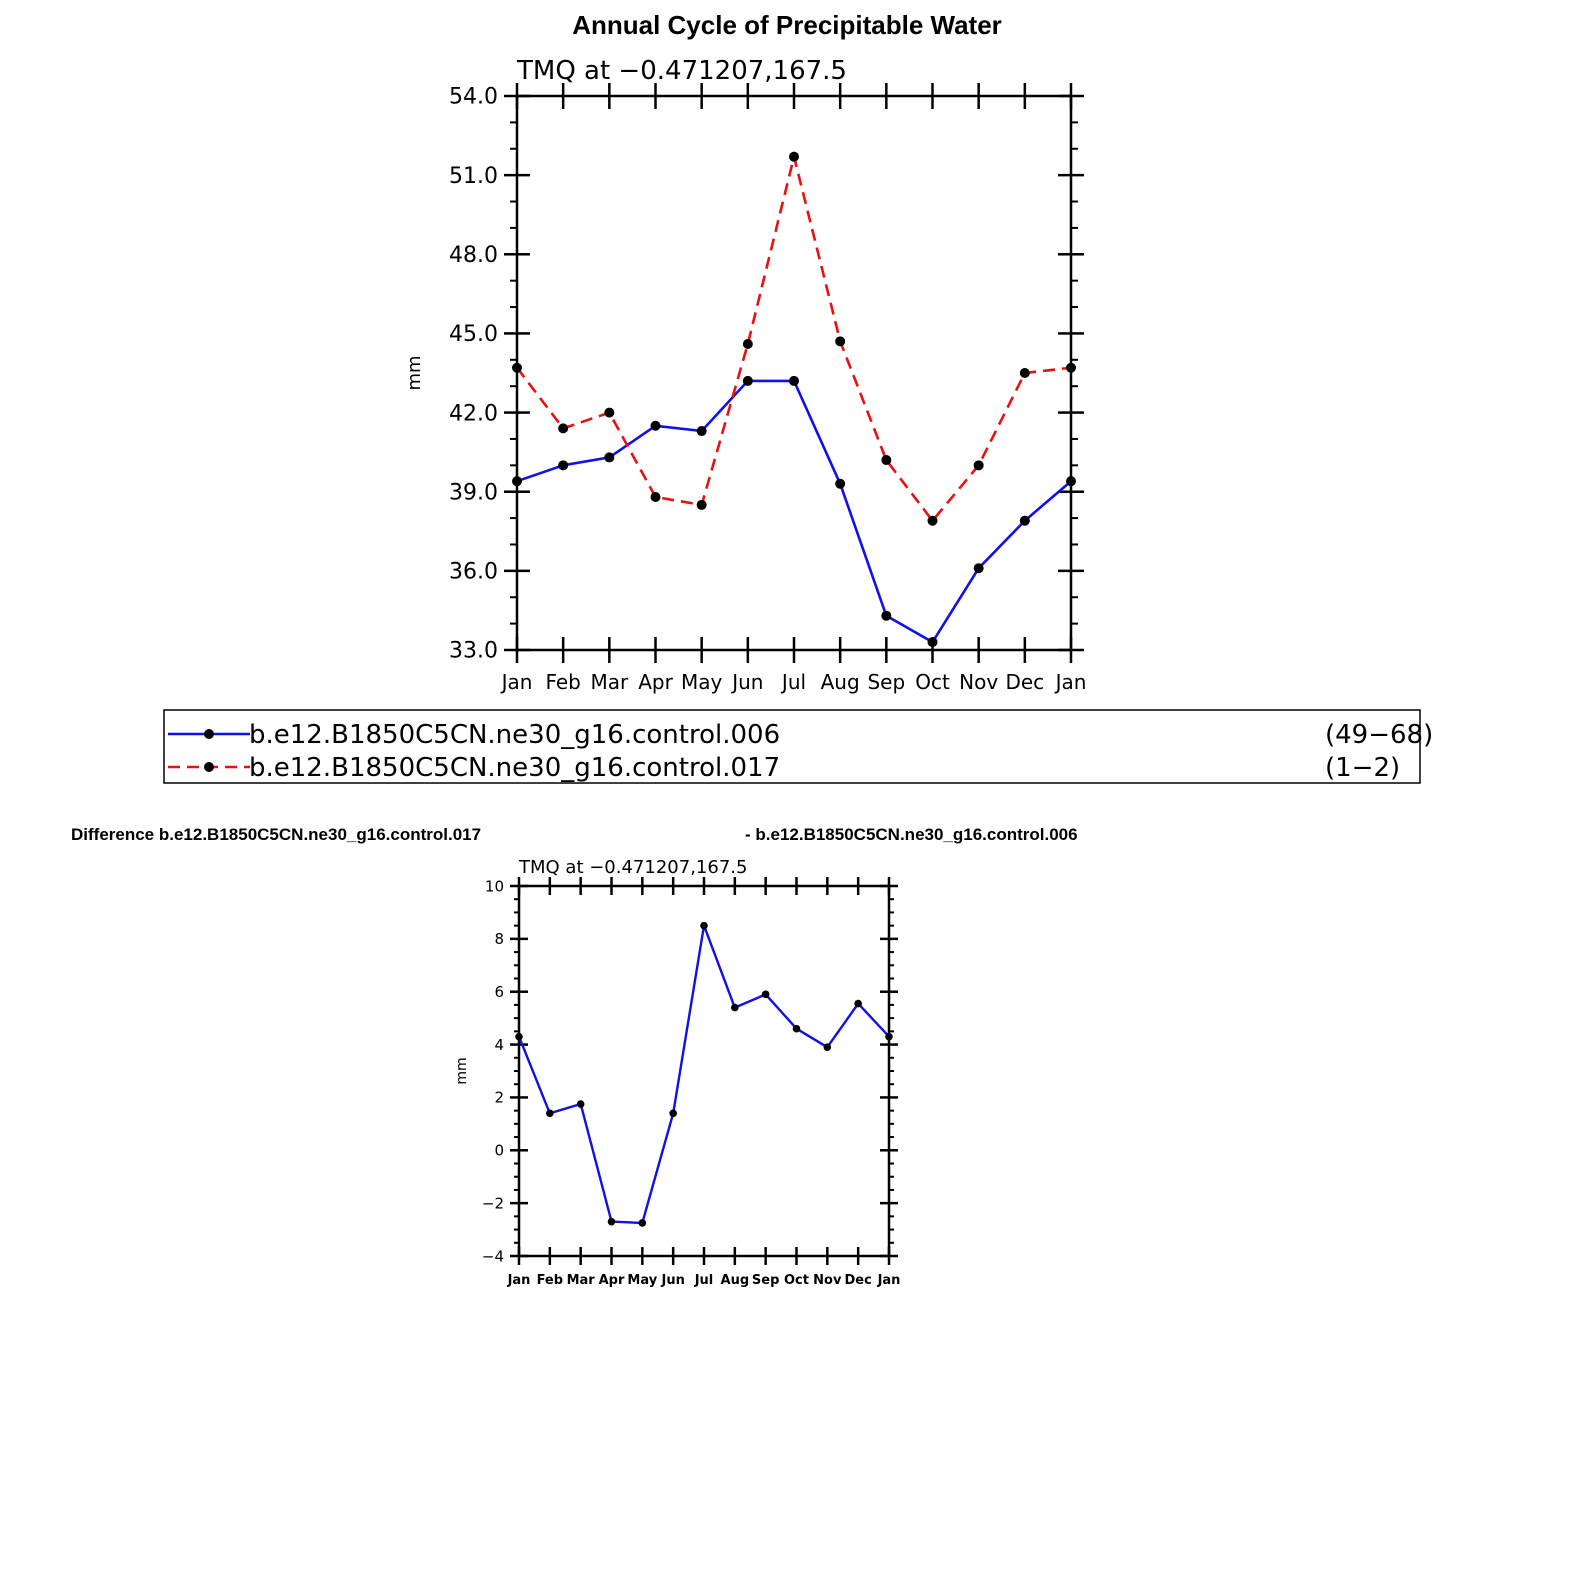 Image resolution: width=1575 pixels, height=1575 pixels. I want to click on difference-title-right: - b.e12.B1850C5CN.ne30_g16.control.006, so click(911, 834).